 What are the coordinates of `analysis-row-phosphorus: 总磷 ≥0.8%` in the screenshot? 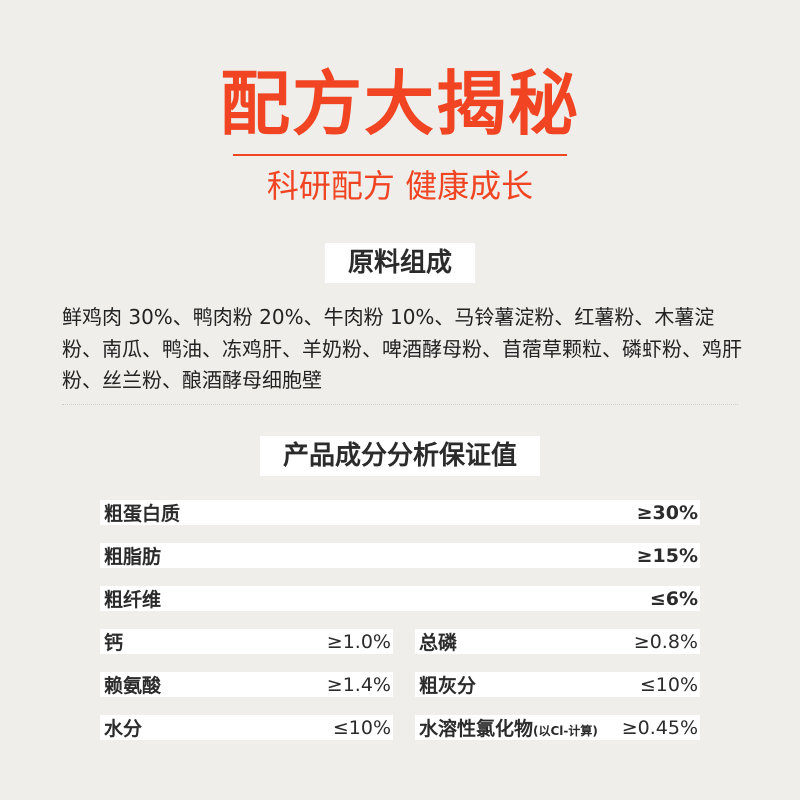 It's located at (557, 641).